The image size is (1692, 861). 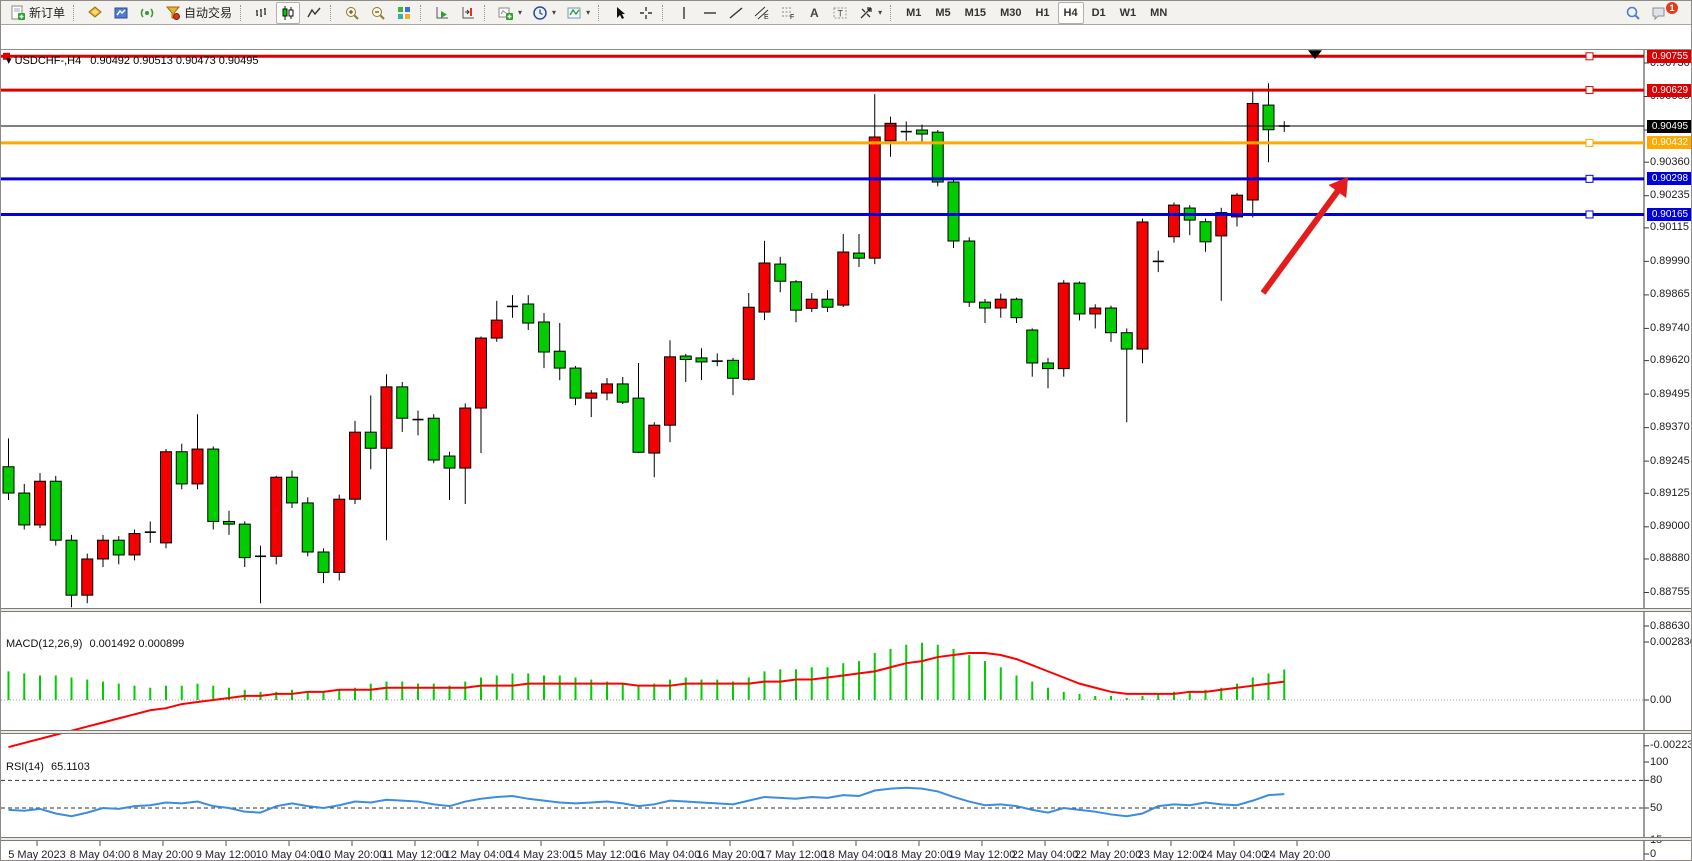 What do you see at coordinates (1070, 12) in the screenshot?
I see `timeframe-h4-button: H4` at bounding box center [1070, 12].